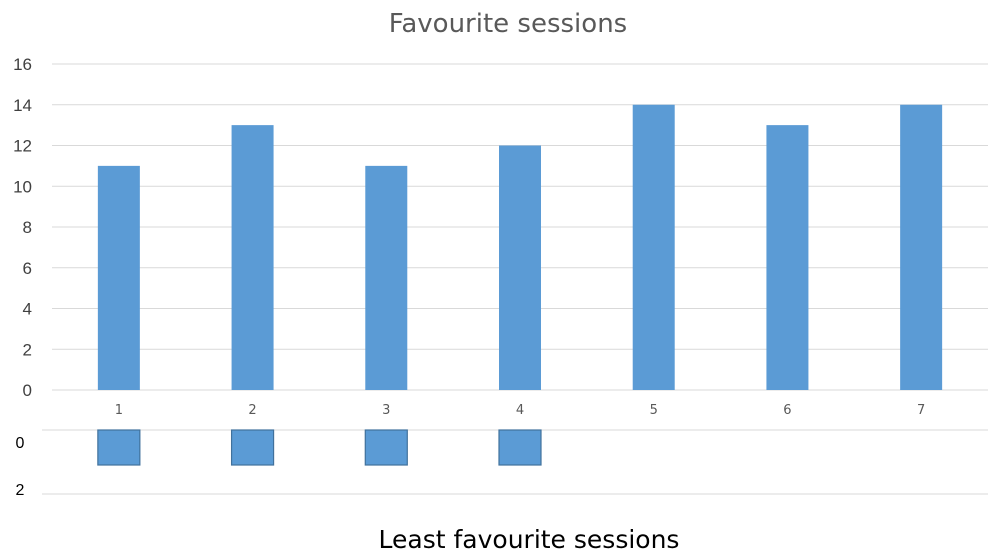 This screenshot has height=551, width=988. What do you see at coordinates (22, 64) in the screenshot?
I see `y-tick-label: 16` at bounding box center [22, 64].